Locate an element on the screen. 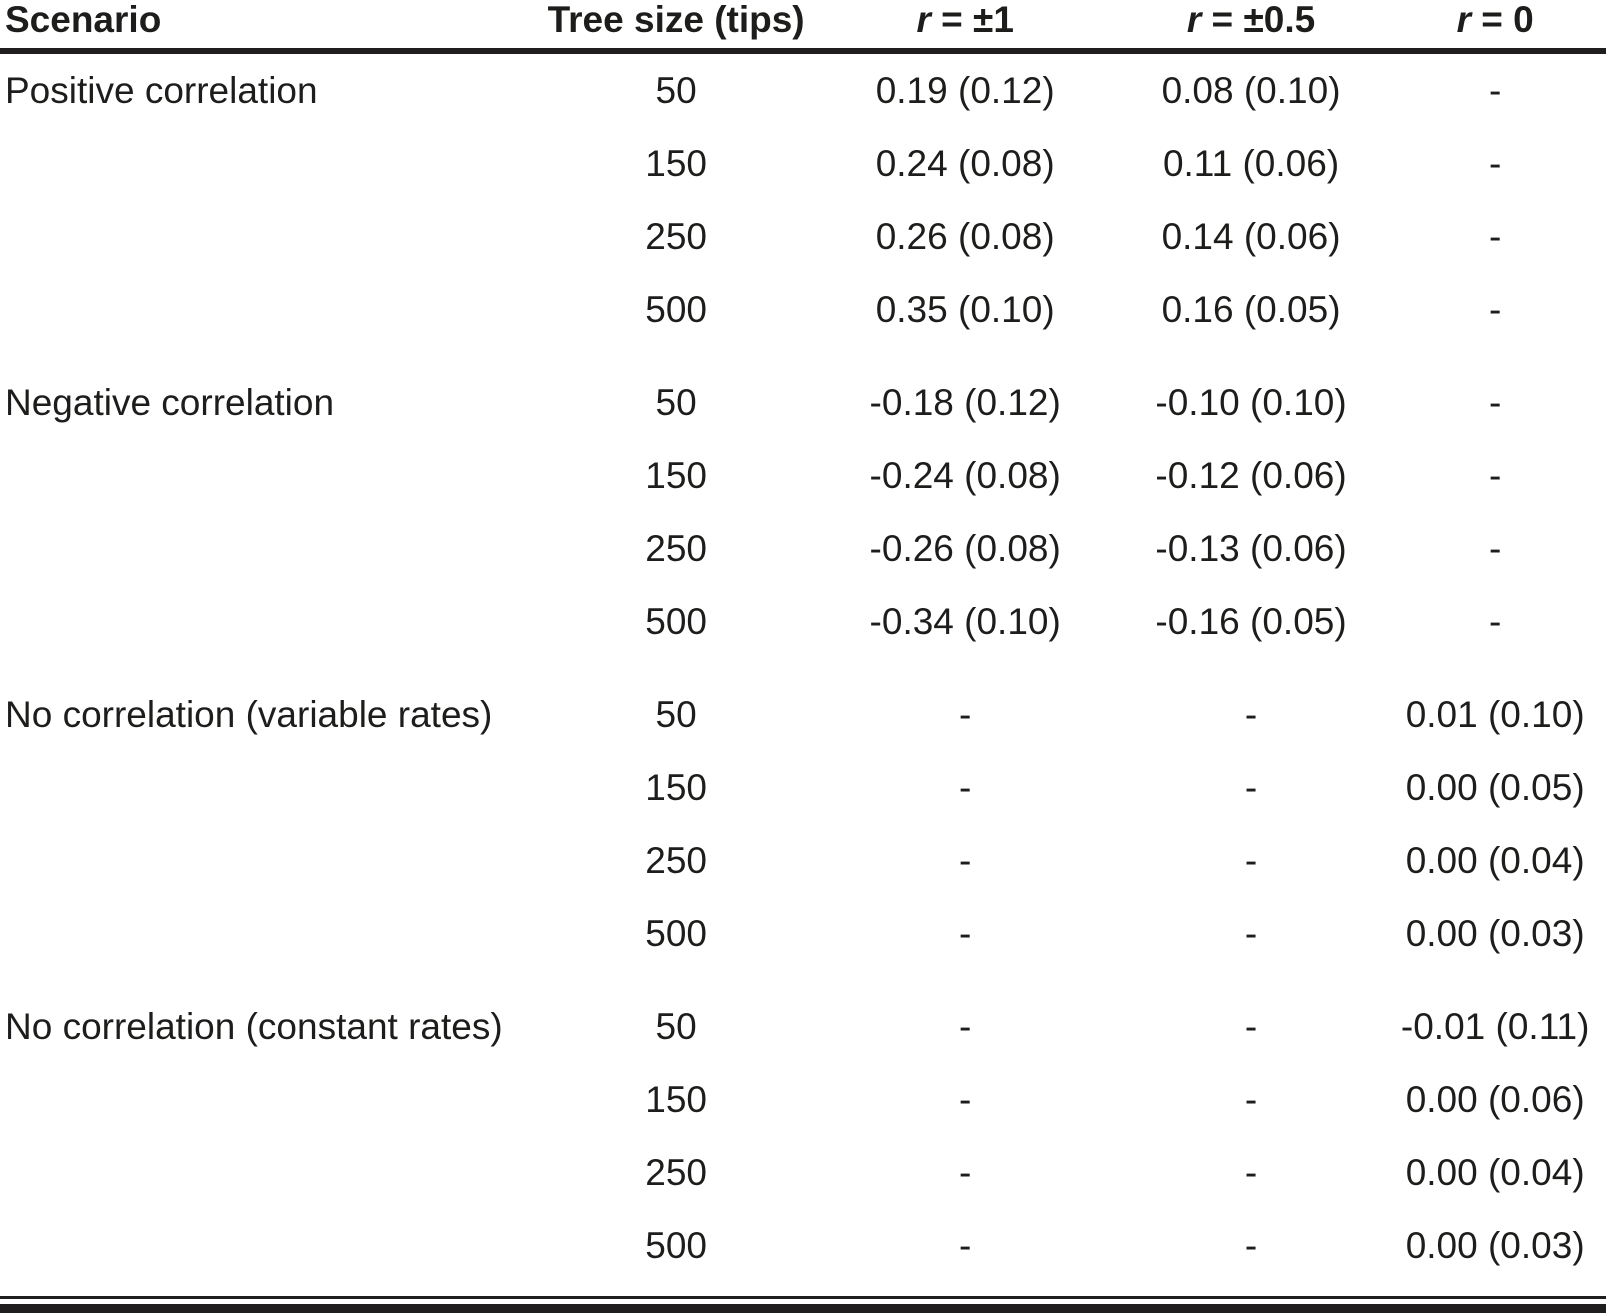  table-row: 500 0.35 (0.10) 0.16 (0.05) - is located at coordinates (803, 309).